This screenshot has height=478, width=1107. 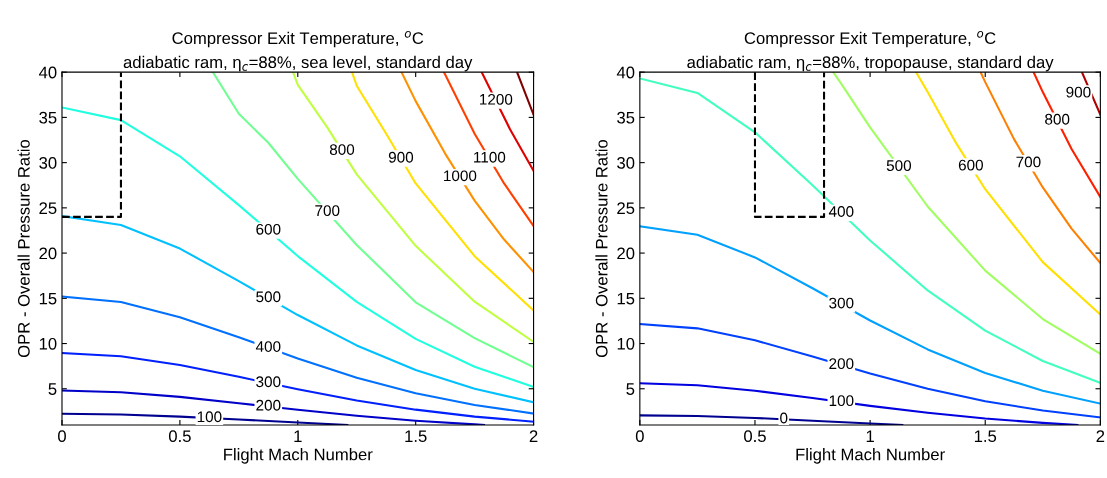 What do you see at coordinates (784, 418) in the screenshot?
I see `series-label: 0` at bounding box center [784, 418].